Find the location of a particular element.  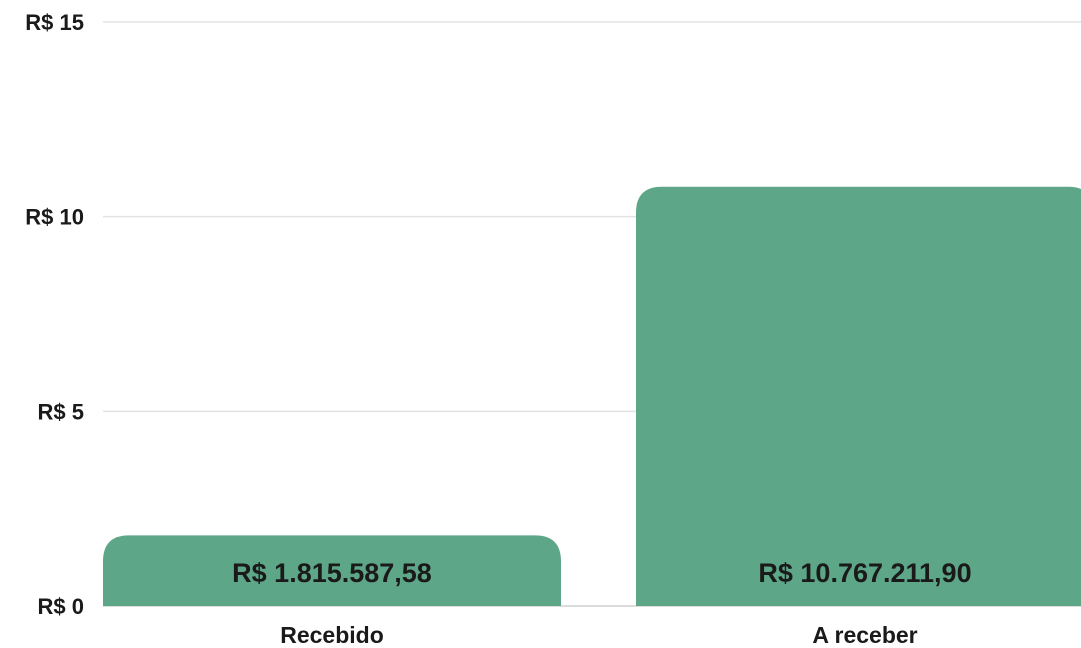

x-tick-label-1: A receber is located at coordinates (864, 635).